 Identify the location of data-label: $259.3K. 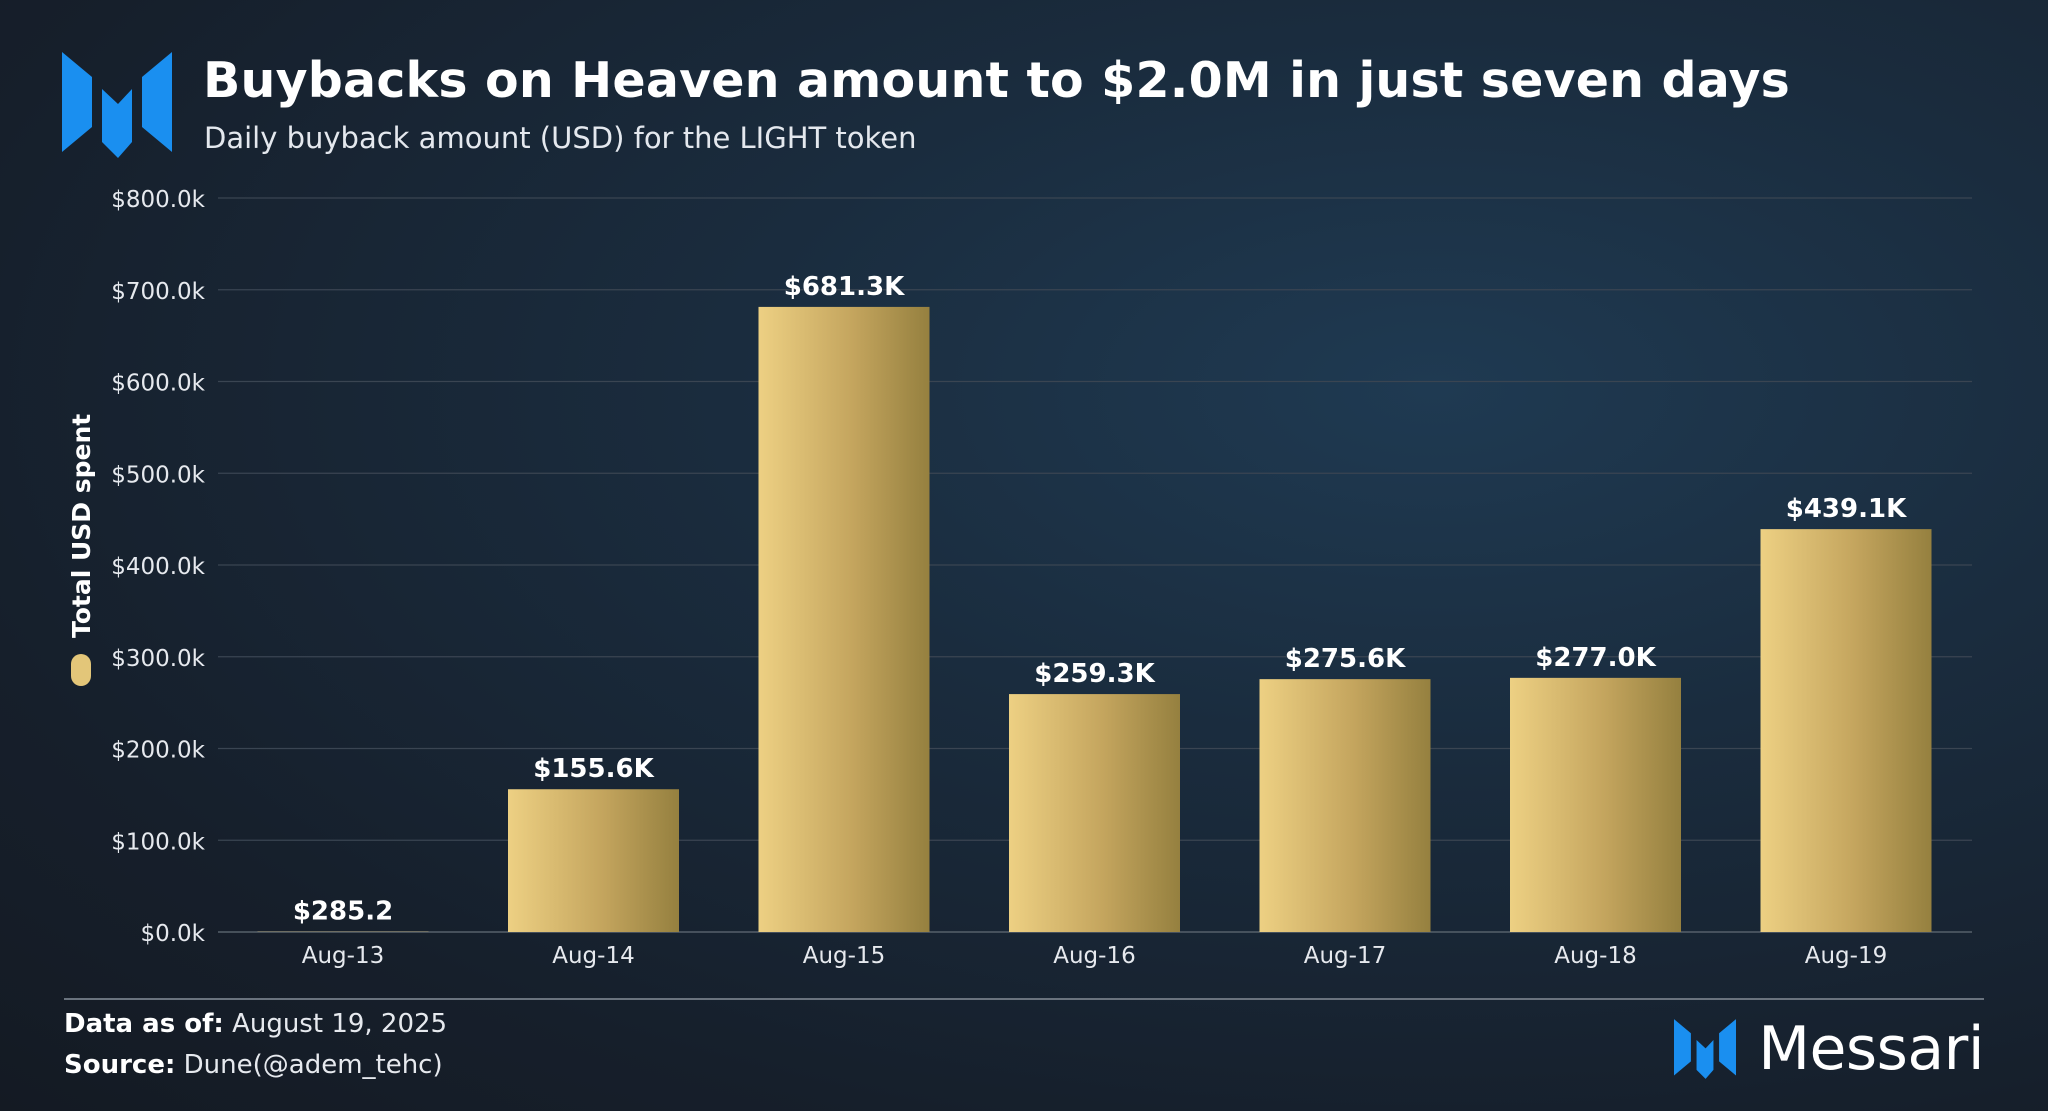
(1094, 674).